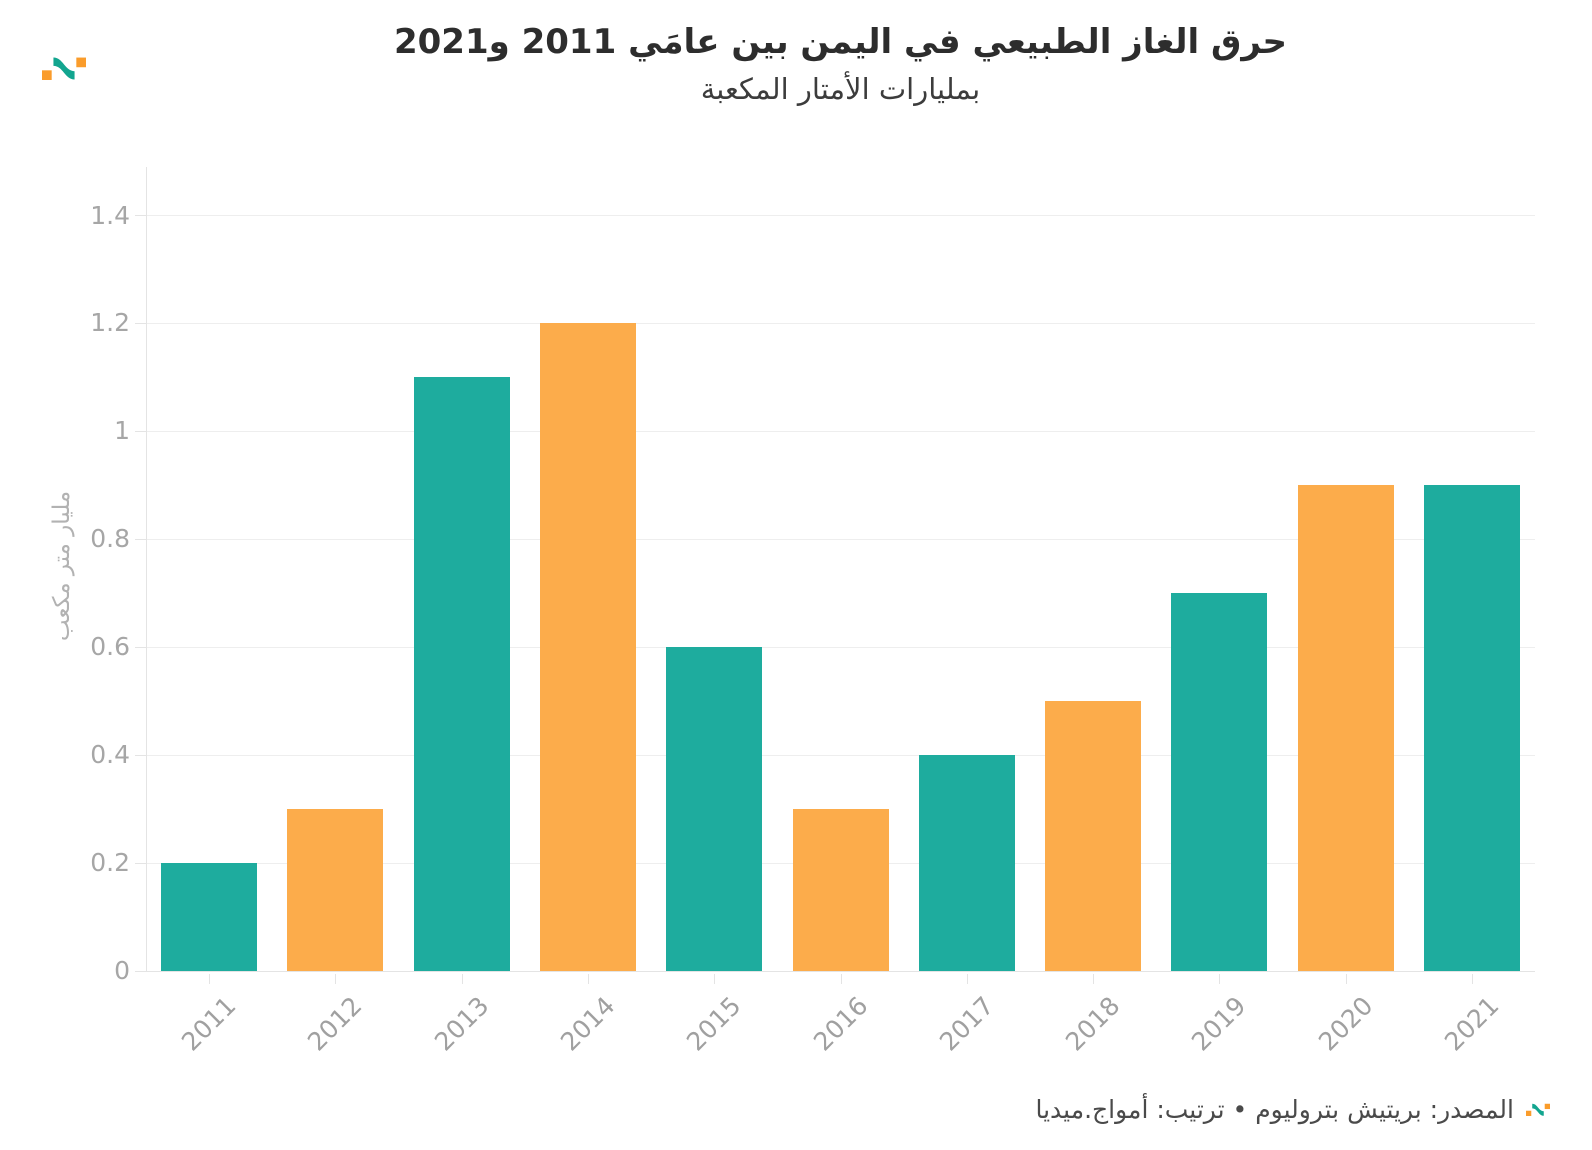 The image size is (1592, 1150). Describe the element at coordinates (840, 890) in the screenshot. I see `bar-2016` at that location.